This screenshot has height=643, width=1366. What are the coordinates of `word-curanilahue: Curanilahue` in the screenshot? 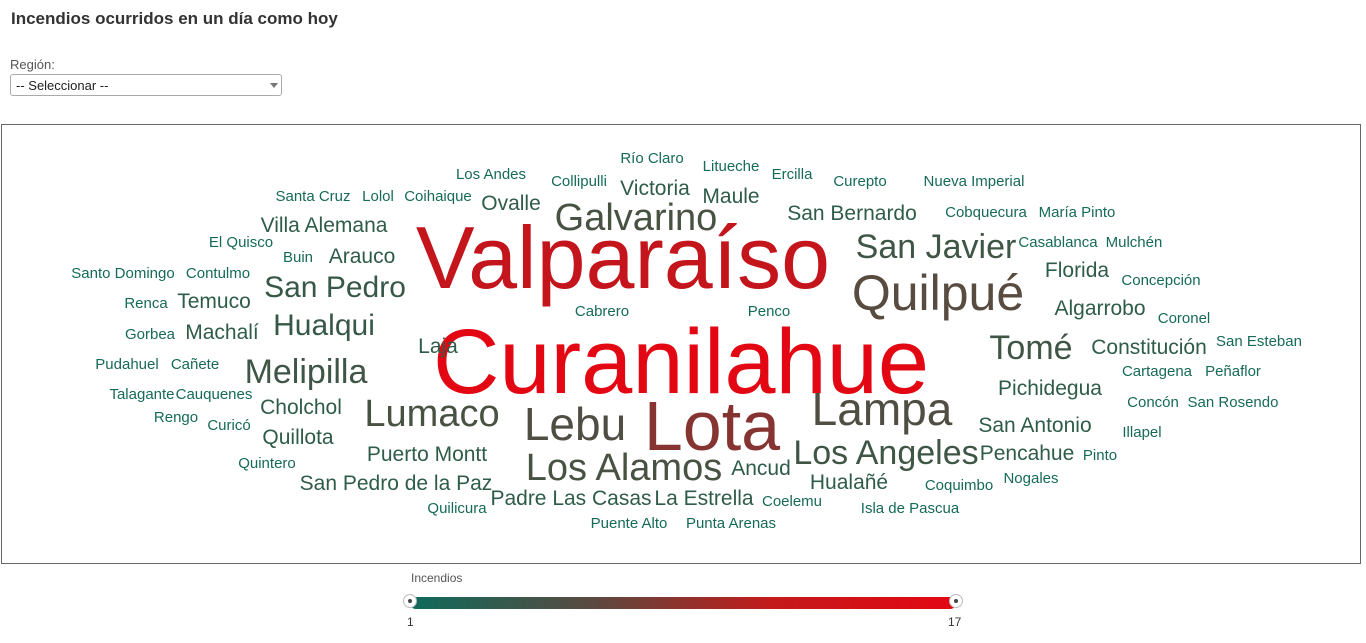 It's located at (681, 362).